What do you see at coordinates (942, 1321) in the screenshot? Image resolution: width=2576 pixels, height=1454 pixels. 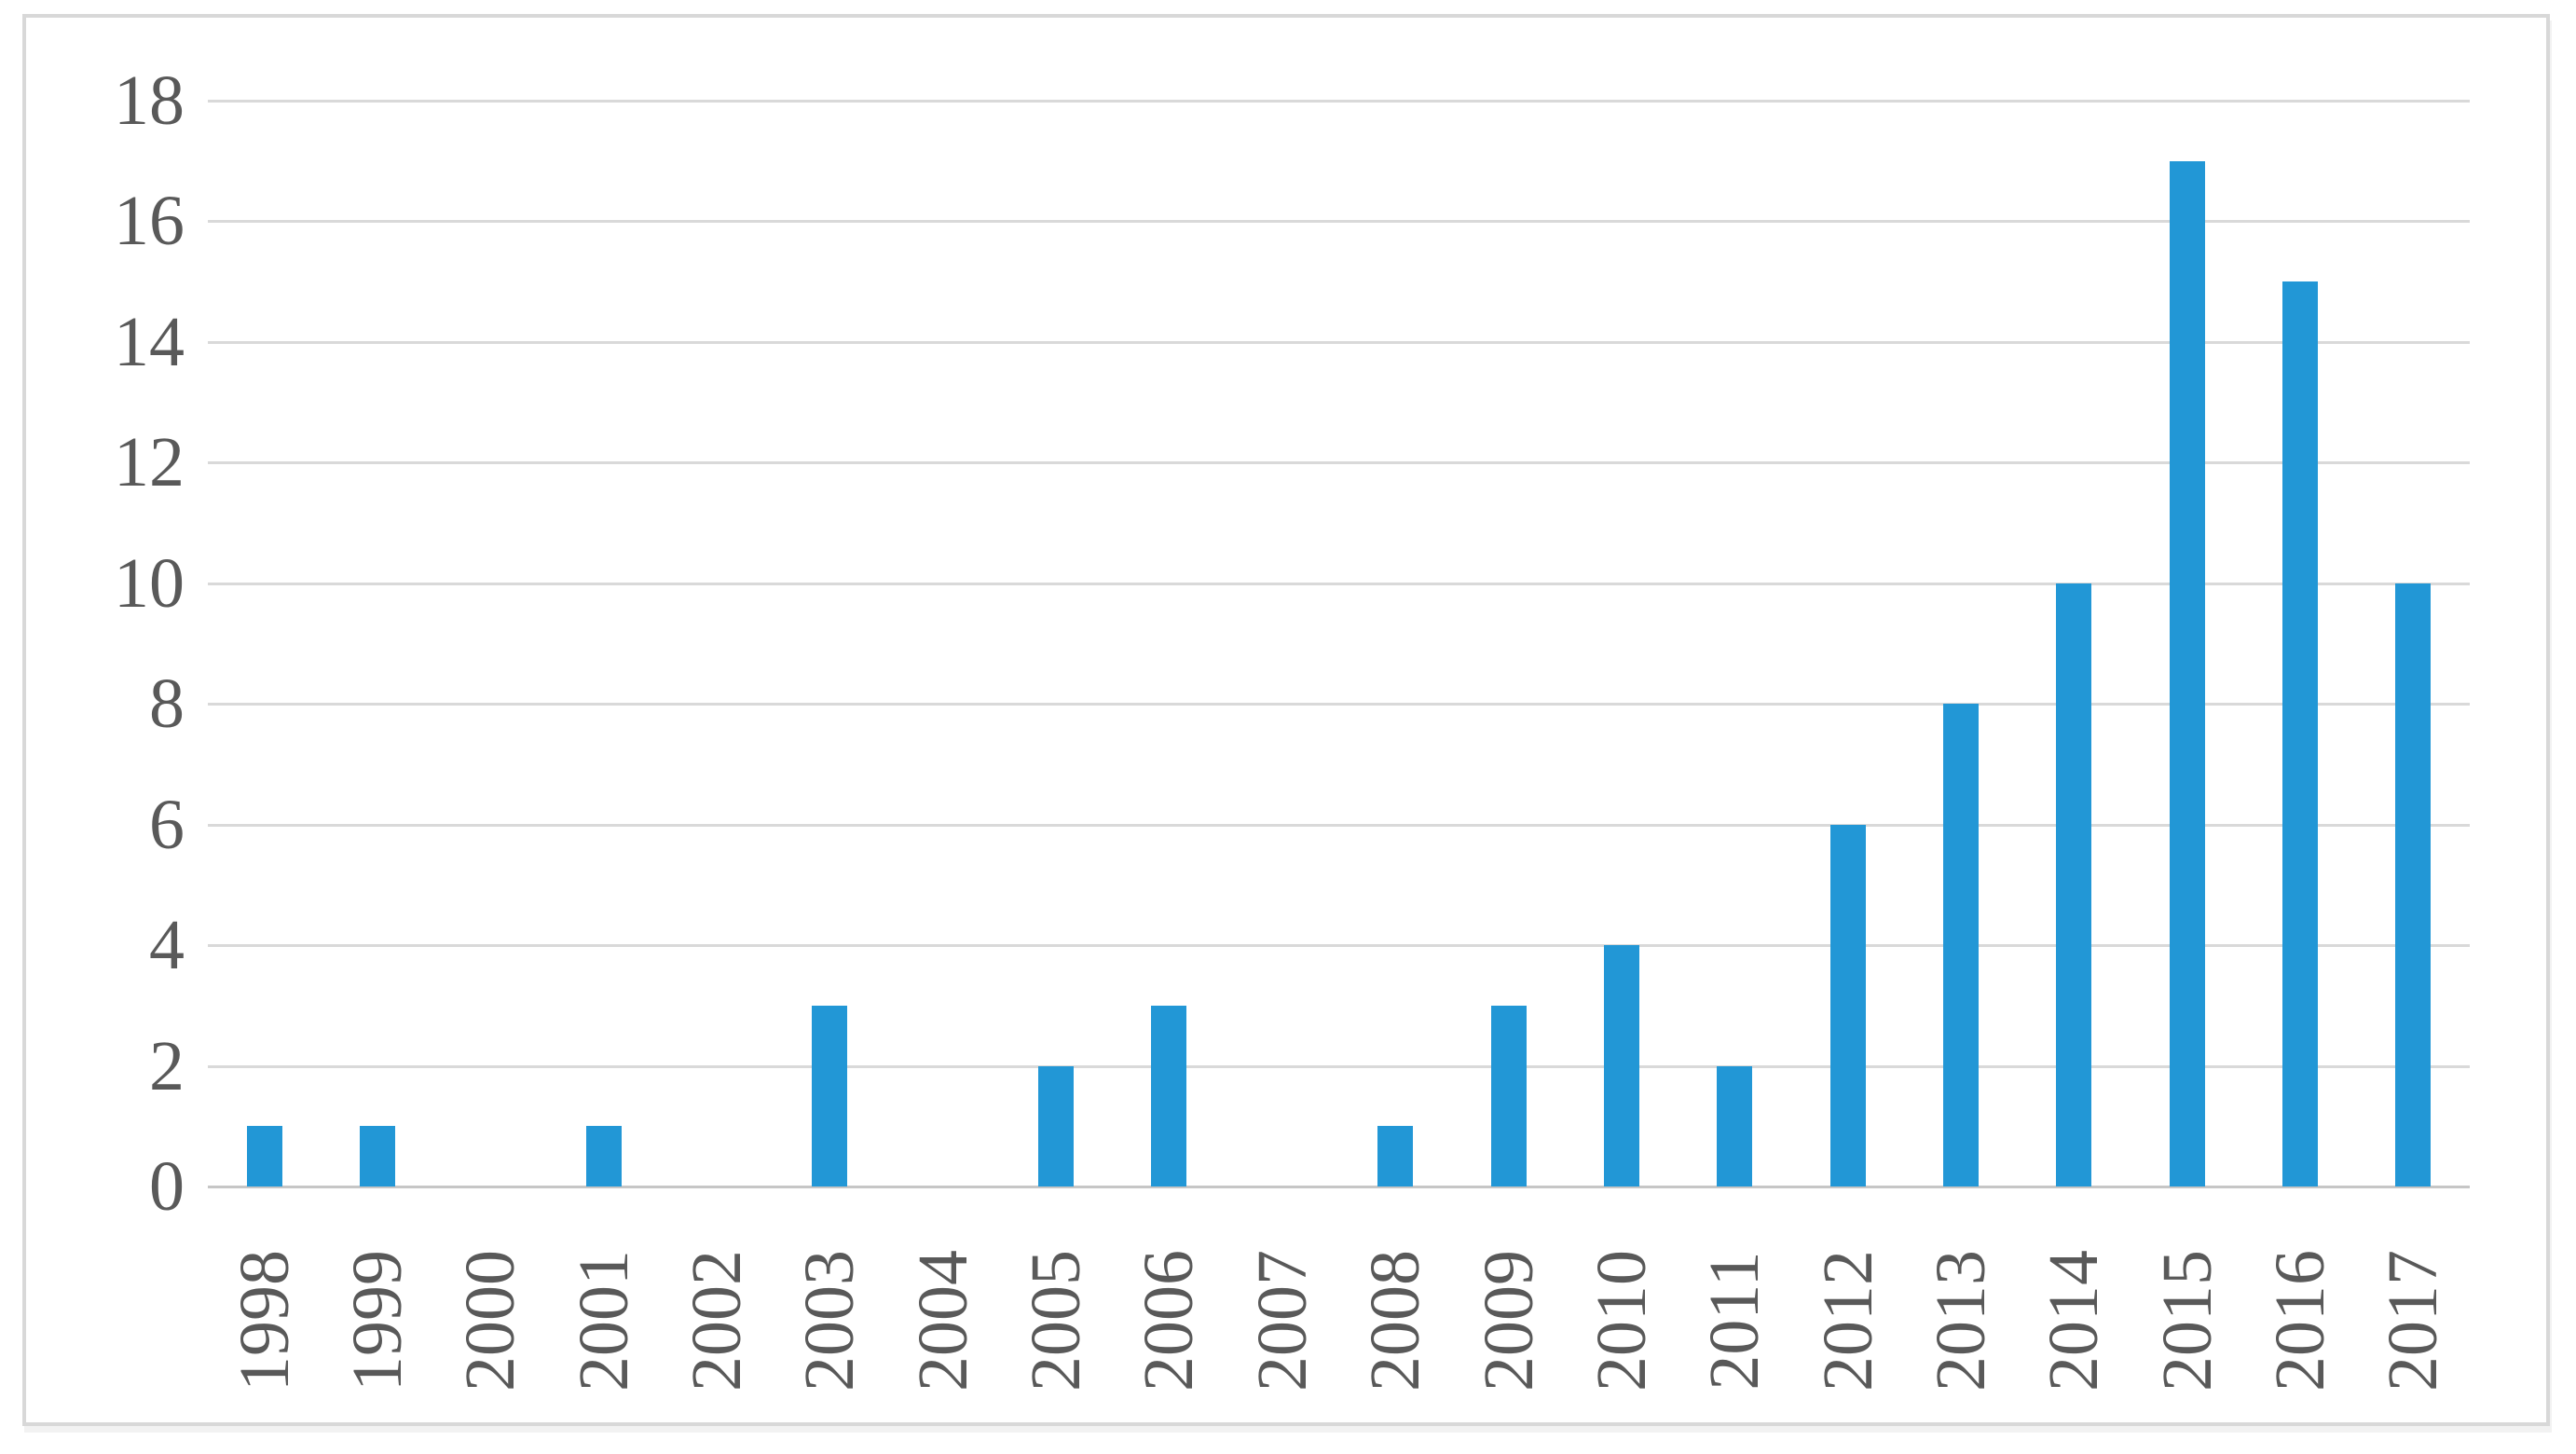 I see `x-tick-label-2004: 2004` at bounding box center [942, 1321].